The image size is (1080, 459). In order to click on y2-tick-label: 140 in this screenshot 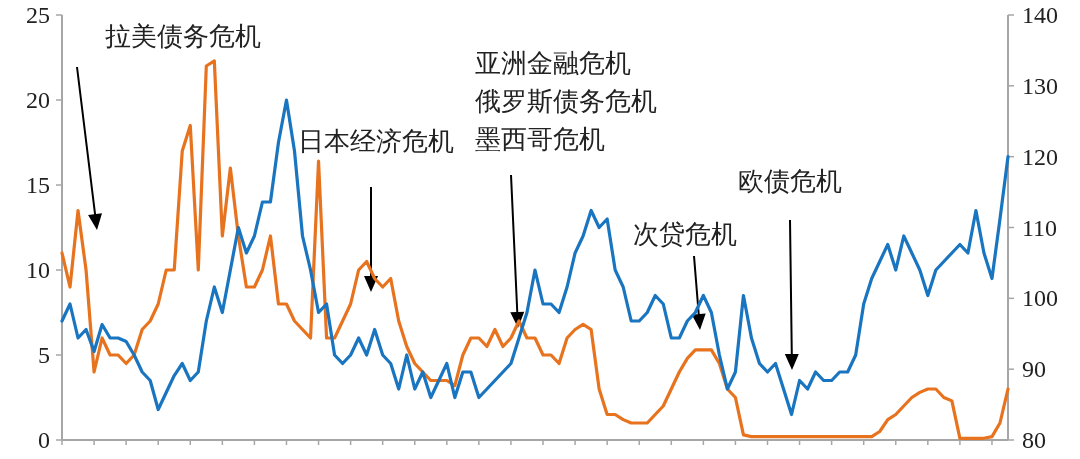, I will do `click(1040, 15)`.